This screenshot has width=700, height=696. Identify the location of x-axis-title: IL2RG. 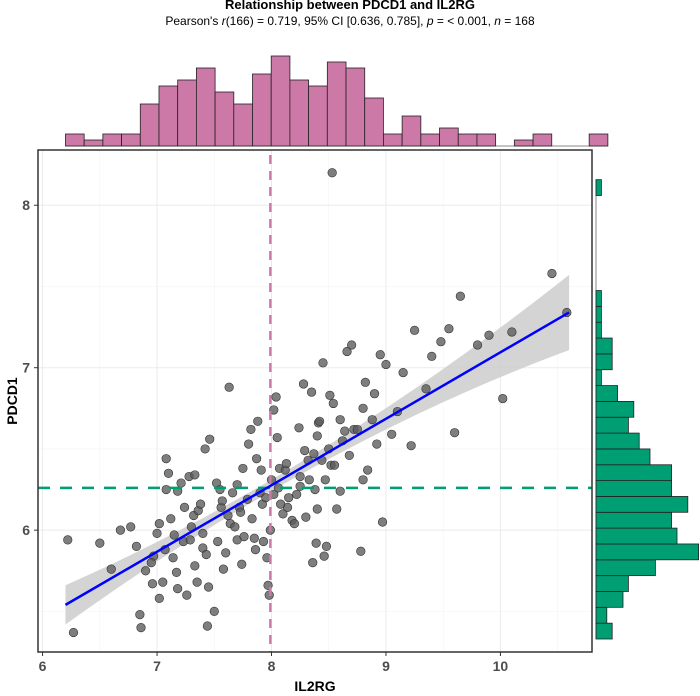
(314, 686).